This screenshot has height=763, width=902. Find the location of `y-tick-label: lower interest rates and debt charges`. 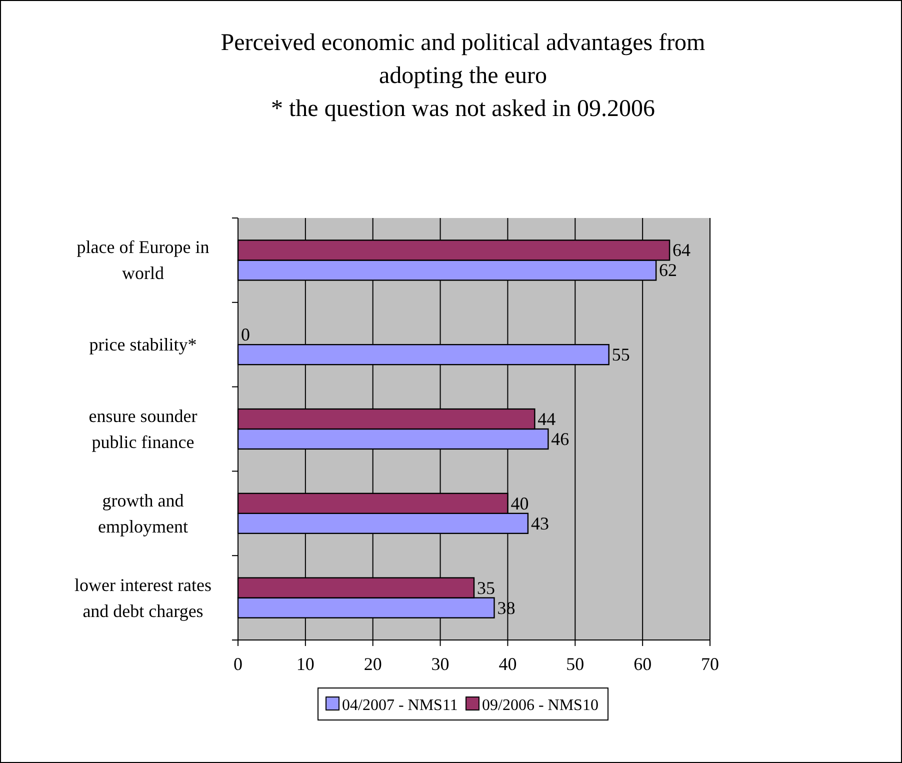

y-tick-label: lower interest rates and debt charges is located at coordinates (143, 597).